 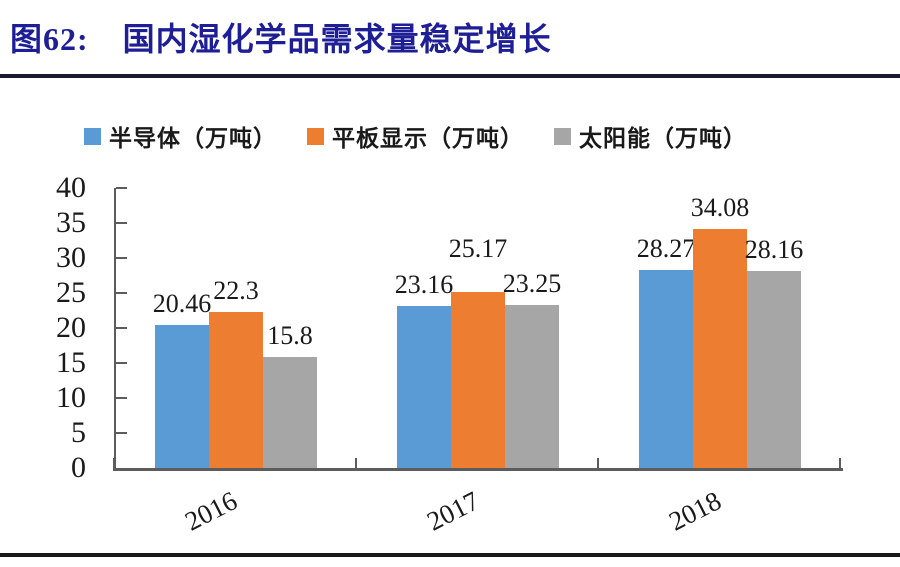 I want to click on bar-value-label: 25.17, so click(x=478, y=248).